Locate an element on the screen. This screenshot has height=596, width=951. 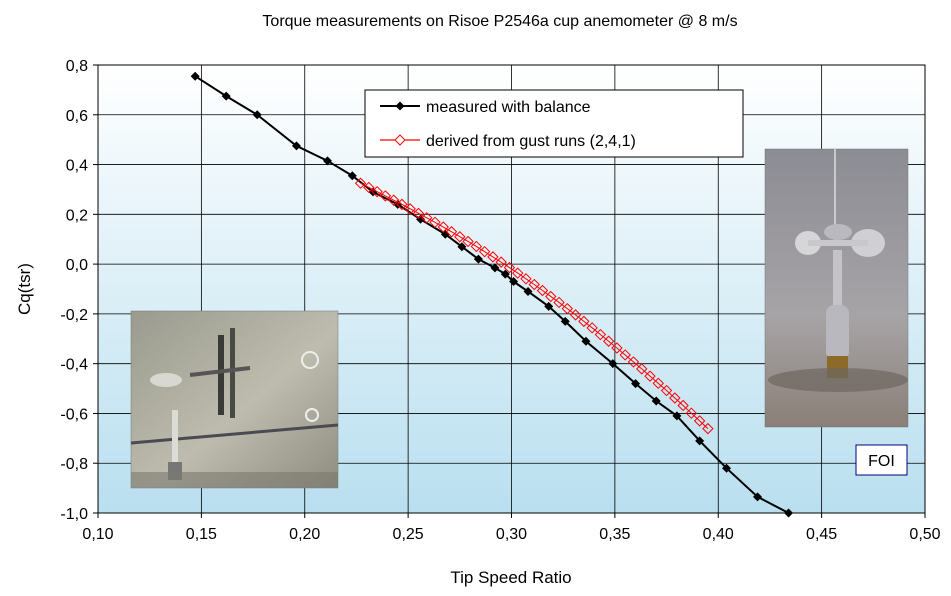
y-tick-label: -1,0 is located at coordinates (74, 514).